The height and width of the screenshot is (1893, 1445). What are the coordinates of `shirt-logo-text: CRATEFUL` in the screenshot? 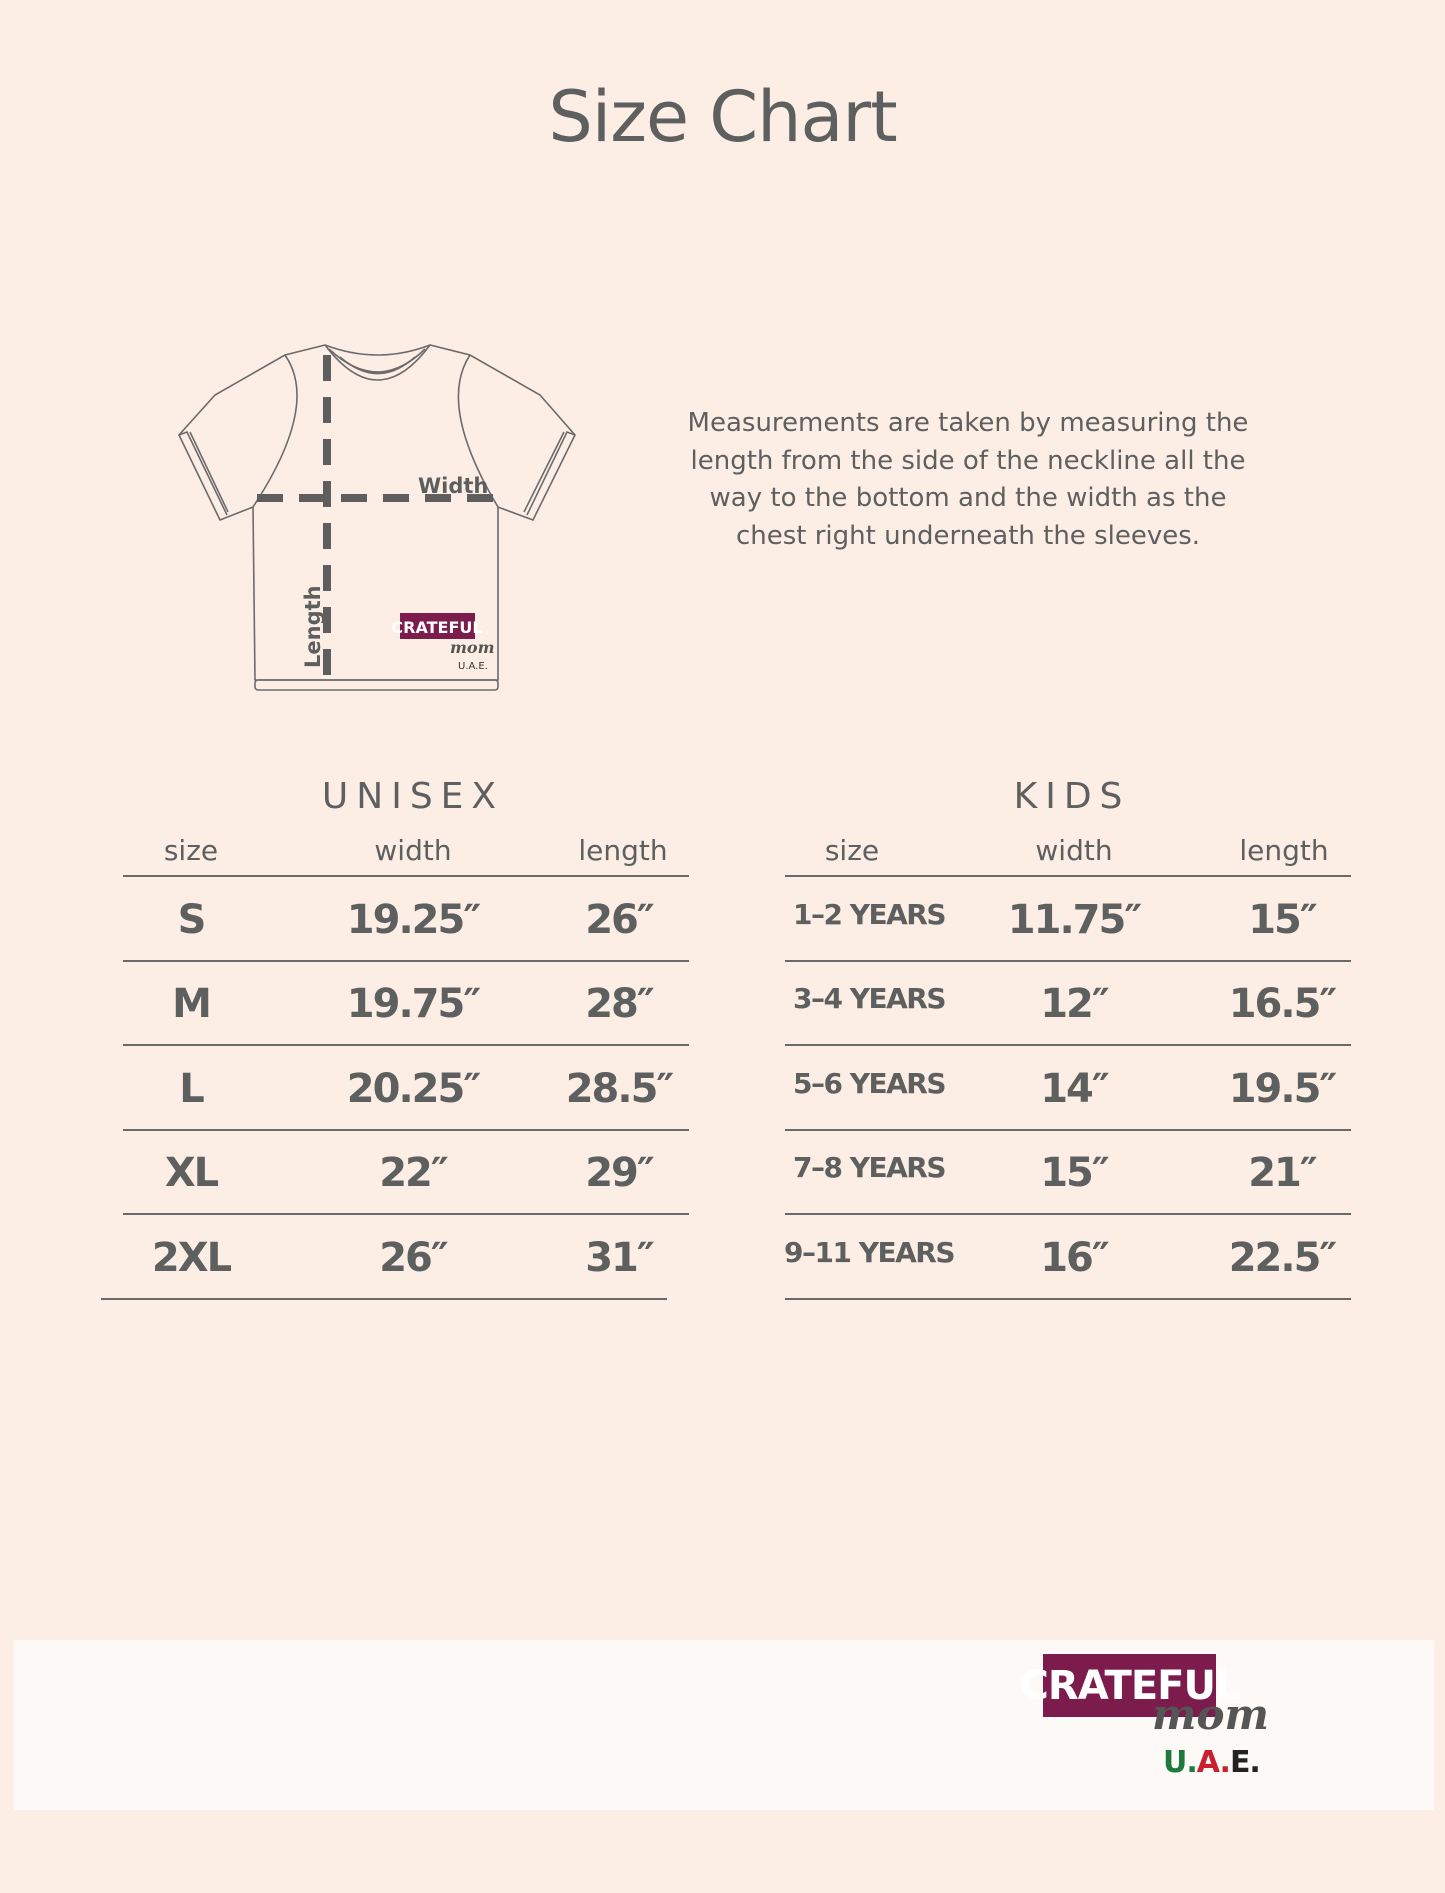 It's located at (436, 627).